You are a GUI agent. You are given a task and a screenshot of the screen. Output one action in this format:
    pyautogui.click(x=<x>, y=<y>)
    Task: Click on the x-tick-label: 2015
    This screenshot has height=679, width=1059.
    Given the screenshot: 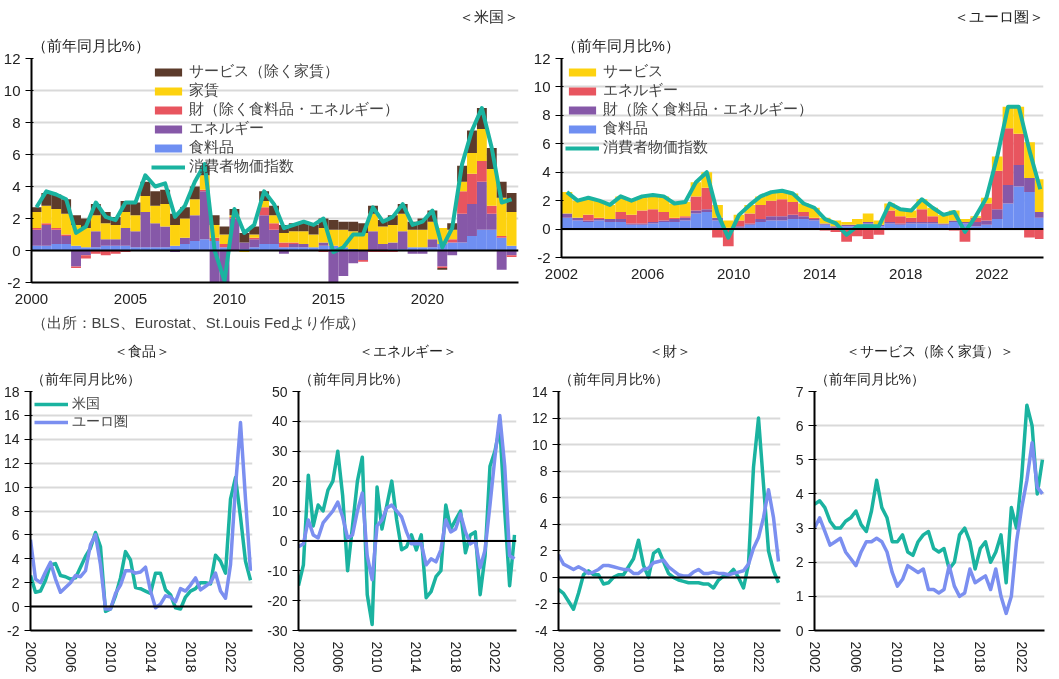 What is the action you would take?
    pyautogui.click(x=328, y=298)
    